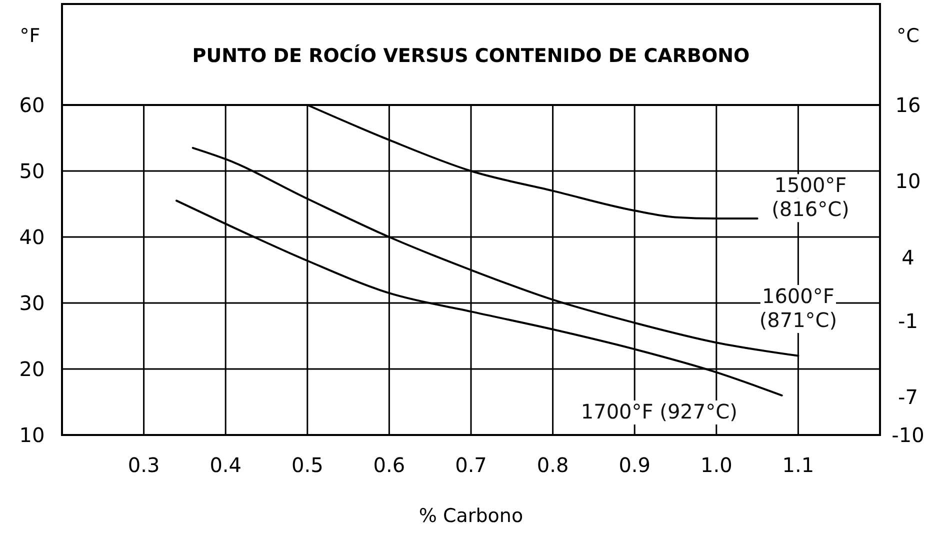 The width and height of the screenshot is (934, 540). What do you see at coordinates (307, 465) in the screenshot?
I see `x-tick-label: 0.5` at bounding box center [307, 465].